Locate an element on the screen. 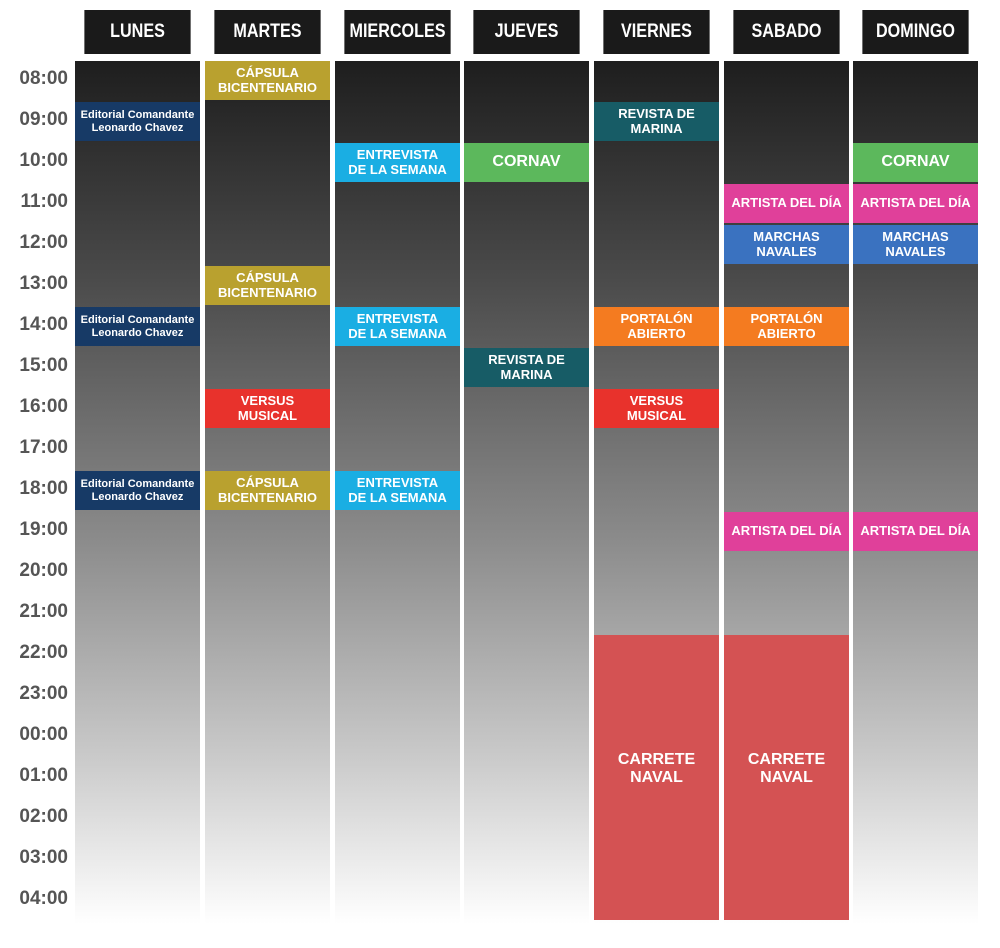 This screenshot has width=1000, height=948. time-label: 18:00 is located at coordinates (43, 488).